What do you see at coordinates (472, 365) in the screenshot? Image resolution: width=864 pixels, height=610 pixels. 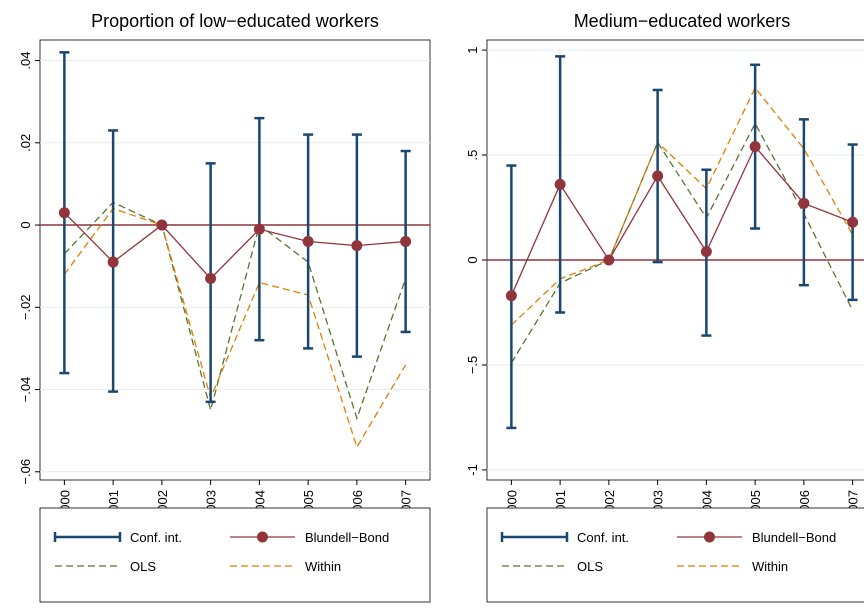 I see `y-tick-label: −.5` at bounding box center [472, 365].